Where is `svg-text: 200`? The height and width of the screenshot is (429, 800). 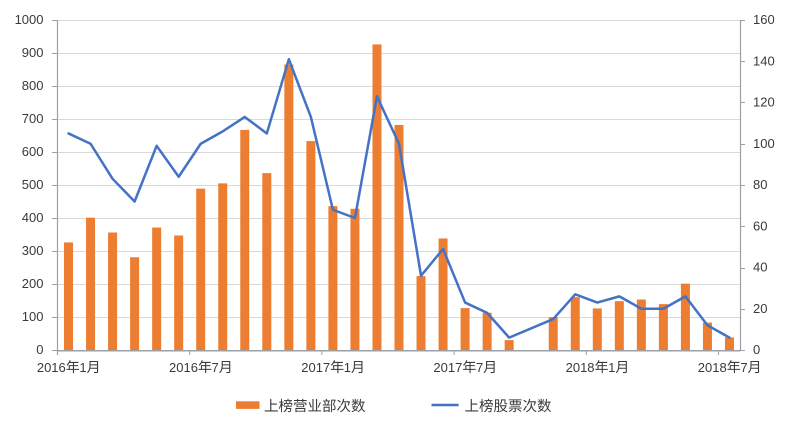
svg-text: 200 is located at coordinates (33, 283).